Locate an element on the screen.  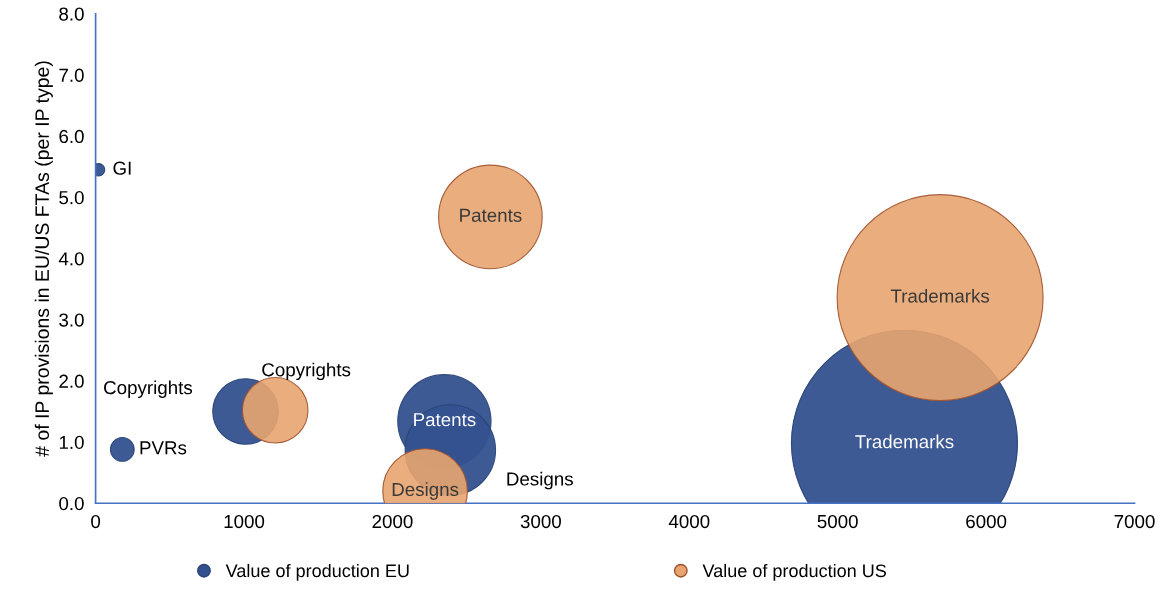
legend-label: Value of production EU is located at coordinates (317, 572).